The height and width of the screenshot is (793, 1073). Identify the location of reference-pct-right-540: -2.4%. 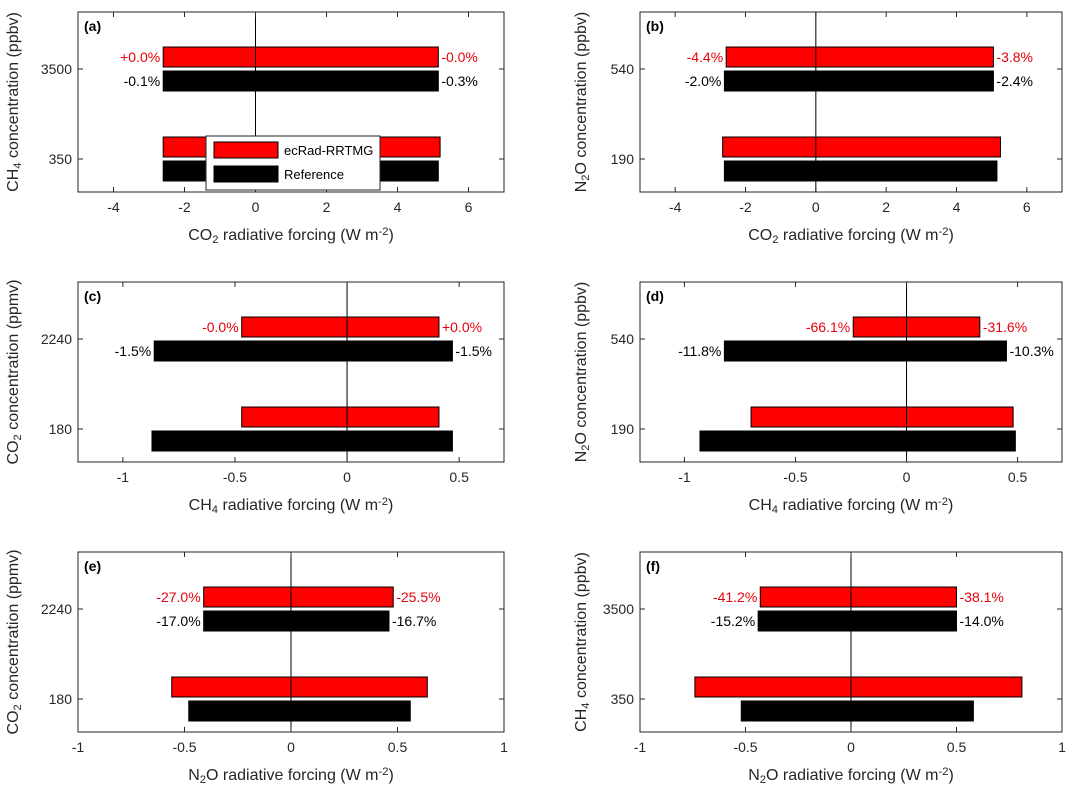
(1014, 81).